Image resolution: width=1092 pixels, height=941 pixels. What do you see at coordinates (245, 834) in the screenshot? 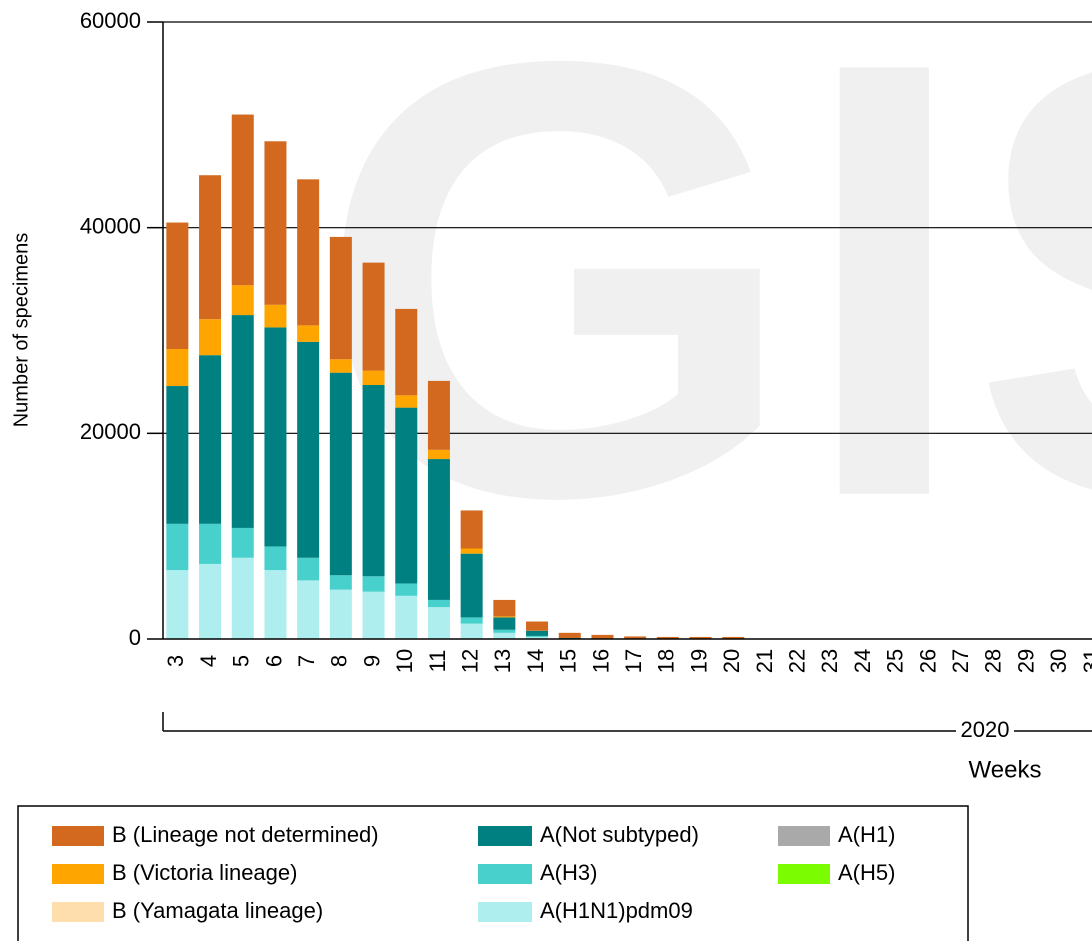
I see `legend-label: B (Lineage not determined)` at bounding box center [245, 834].